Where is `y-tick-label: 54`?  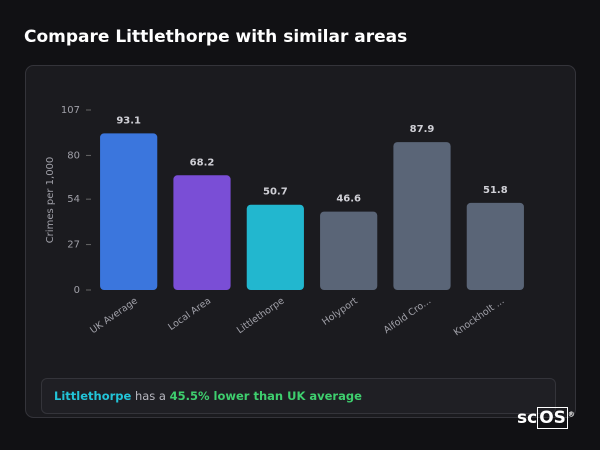 y-tick-label: 54 is located at coordinates (73, 199).